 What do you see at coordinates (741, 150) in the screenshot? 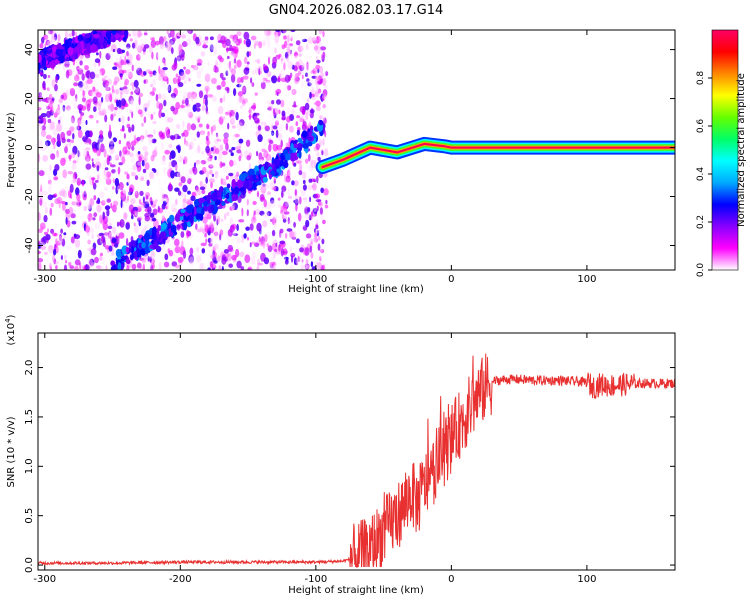
I see `colorbar-label: Normalized spectral amplitude` at bounding box center [741, 150].